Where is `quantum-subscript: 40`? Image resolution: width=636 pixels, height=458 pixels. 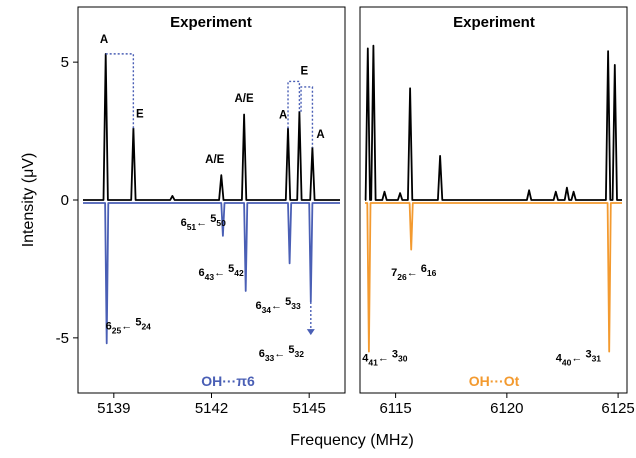
quantum-subscript: 40 is located at coordinates (567, 362).